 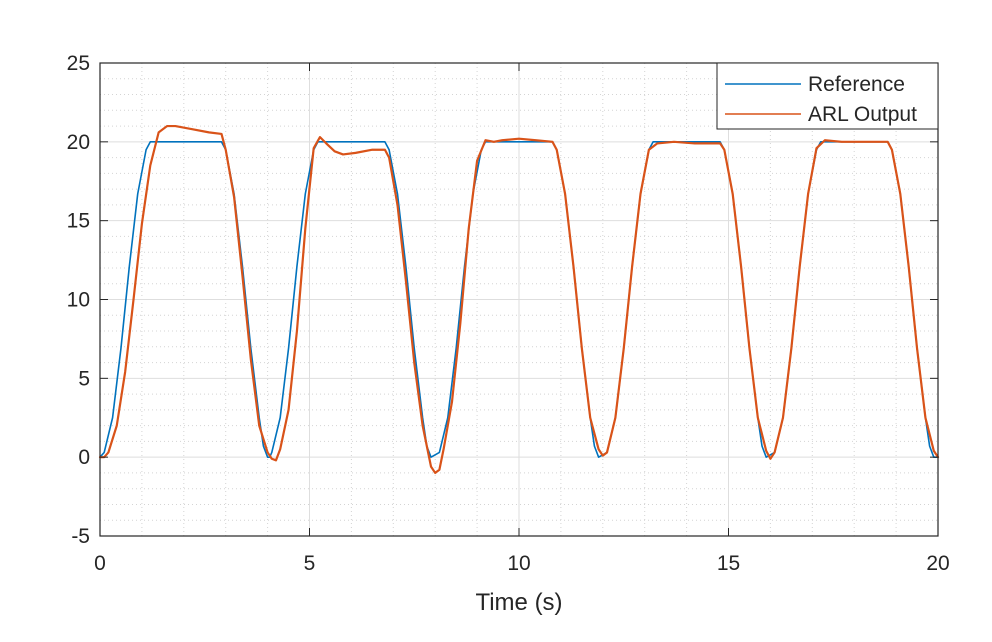 What do you see at coordinates (518, 602) in the screenshot?
I see `x-axis-label: Time (s)` at bounding box center [518, 602].